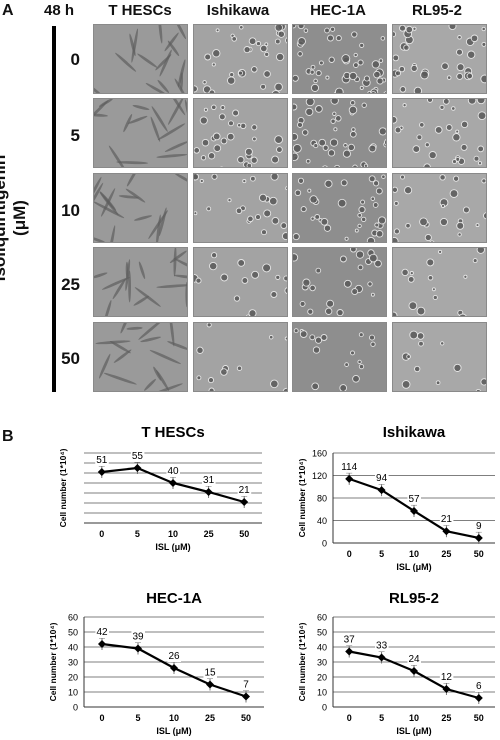 This screenshot has width=500, height=740. What do you see at coordinates (381, 718) in the screenshot?
I see `chart3-x-tick: 5` at bounding box center [381, 718].